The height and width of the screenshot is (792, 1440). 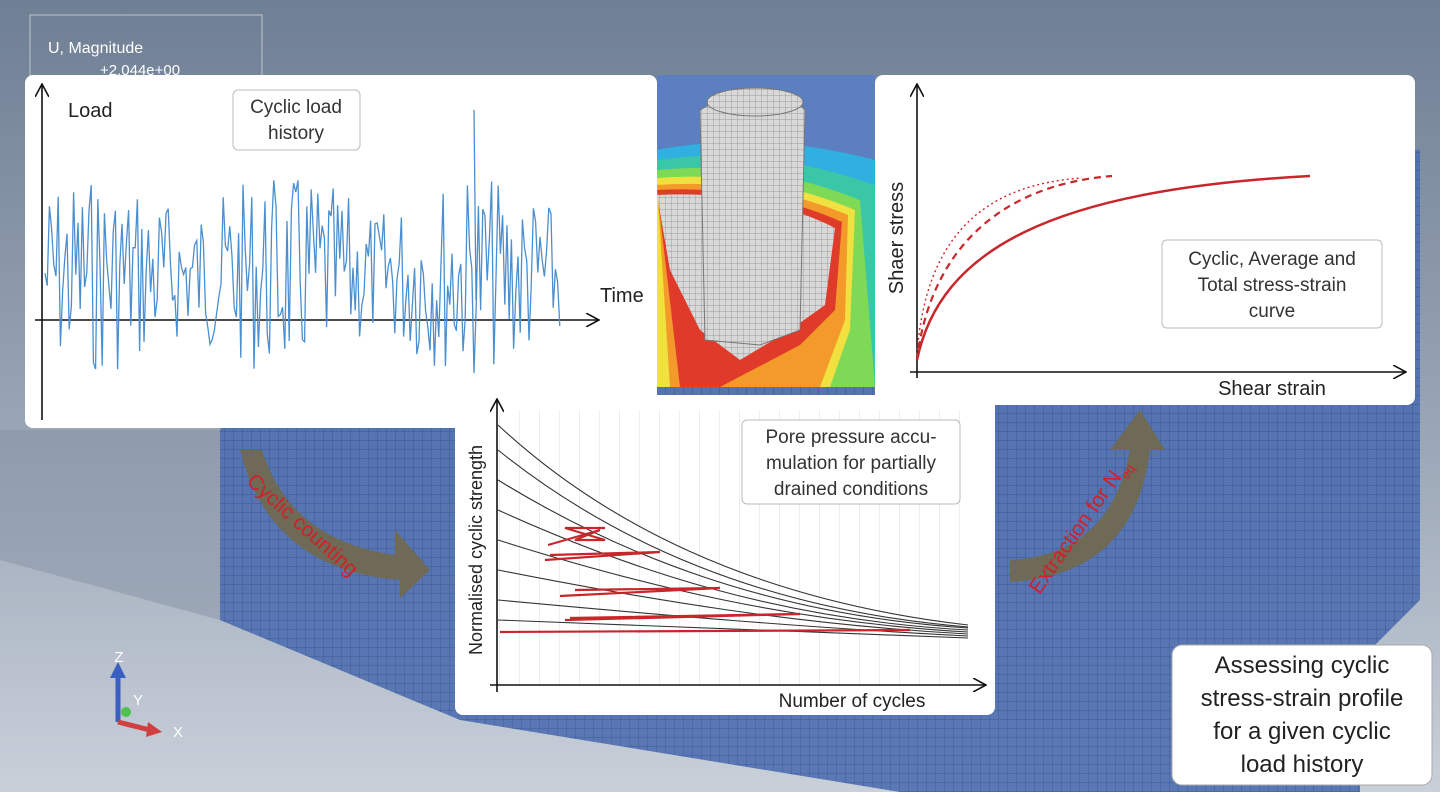 I want to click on load-history, so click(x=302, y=241).